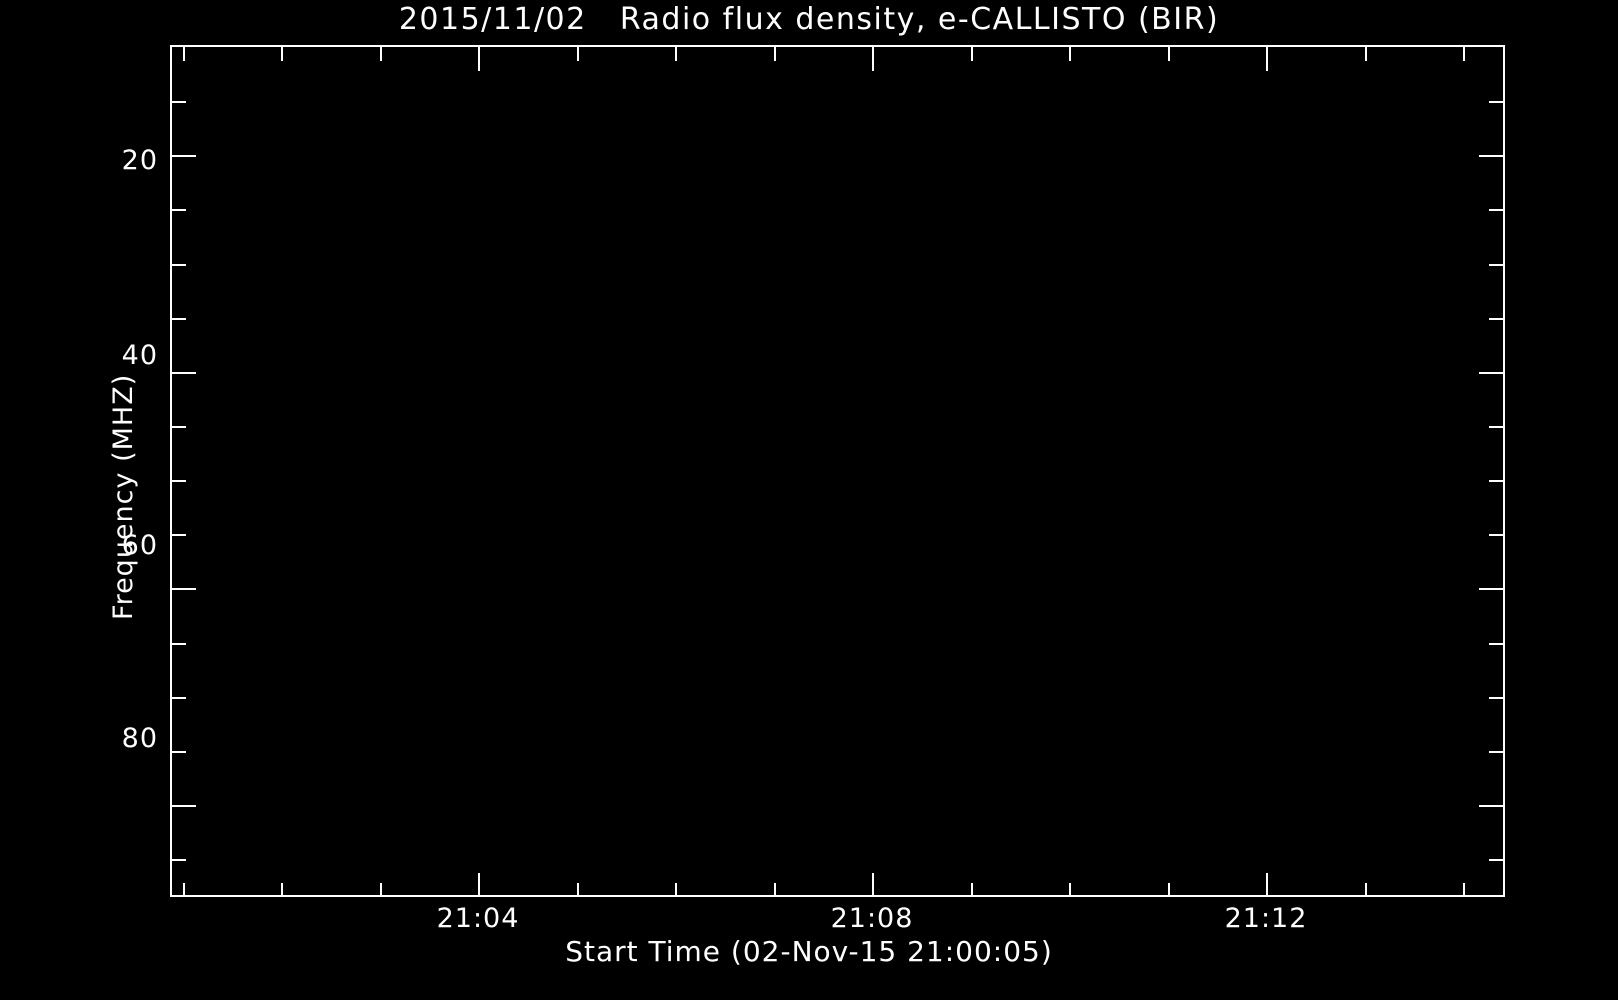 This screenshot has width=1618, height=1000. I want to click on x-tick-label-2112: 21:12, so click(1266, 918).